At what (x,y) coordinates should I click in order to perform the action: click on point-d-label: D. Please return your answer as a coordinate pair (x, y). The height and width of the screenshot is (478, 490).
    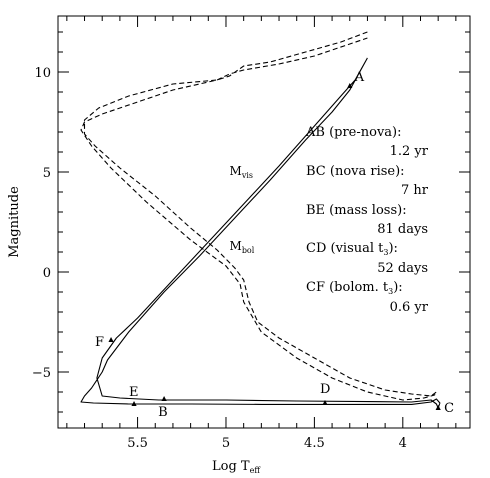
    Looking at the image, I should click on (325, 389).